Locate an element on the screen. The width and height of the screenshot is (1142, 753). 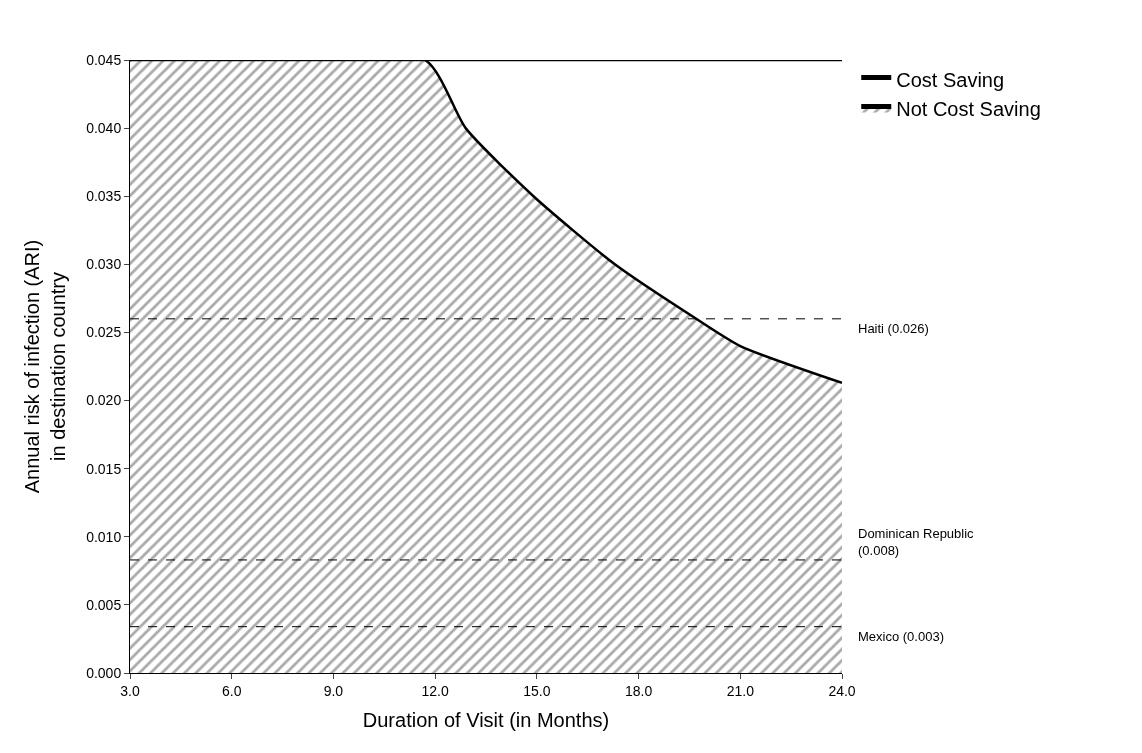
y-tick-label: 0.020 is located at coordinates (104, 400).